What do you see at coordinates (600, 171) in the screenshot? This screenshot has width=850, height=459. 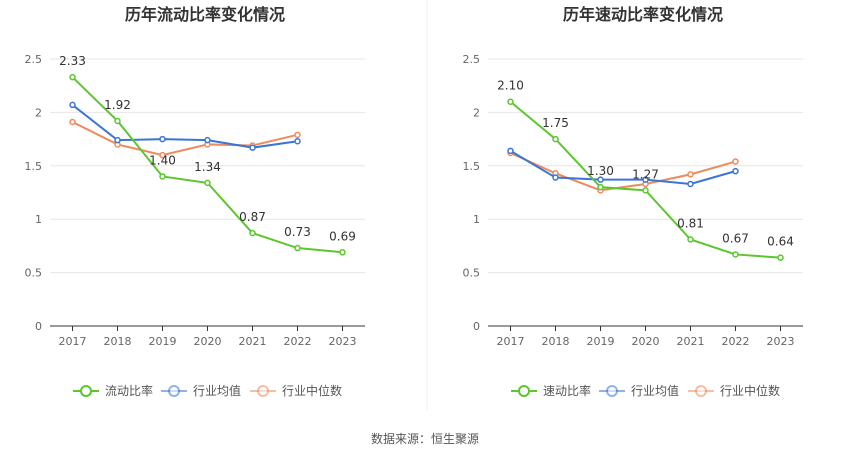 I see `data-label: 1.30` at bounding box center [600, 171].